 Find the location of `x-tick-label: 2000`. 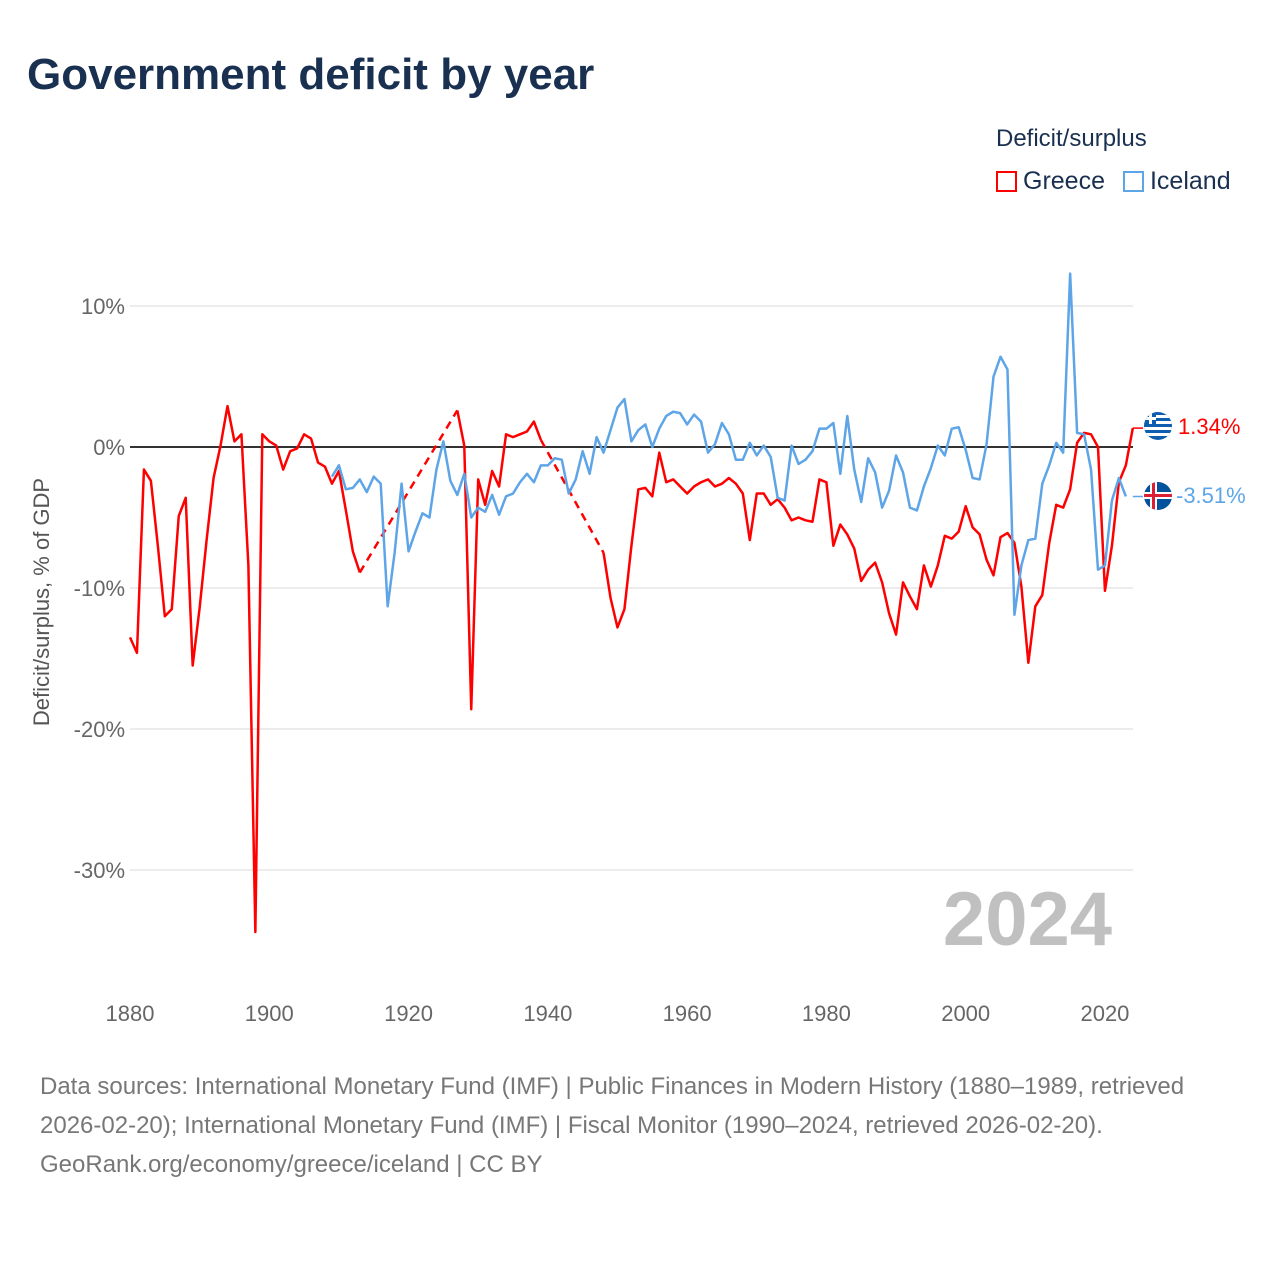

x-tick-label: 2000 is located at coordinates (965, 1013).